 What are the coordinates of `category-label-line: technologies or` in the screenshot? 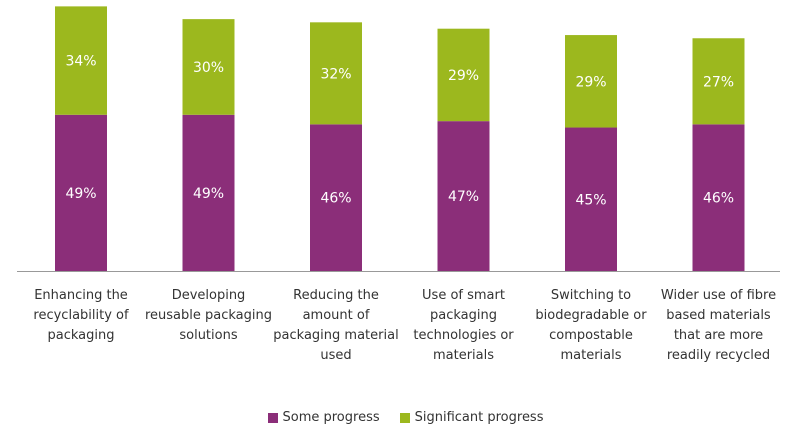 It's located at (463, 335).